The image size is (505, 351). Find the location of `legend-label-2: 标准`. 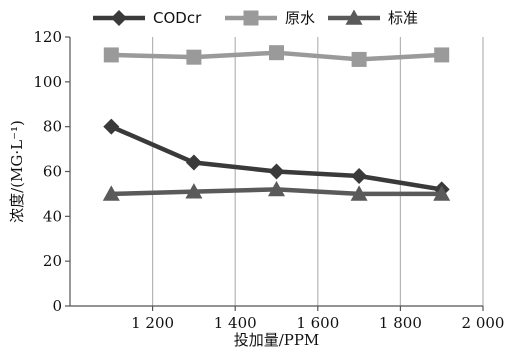

legend-label-2: 标准 is located at coordinates (403, 18).